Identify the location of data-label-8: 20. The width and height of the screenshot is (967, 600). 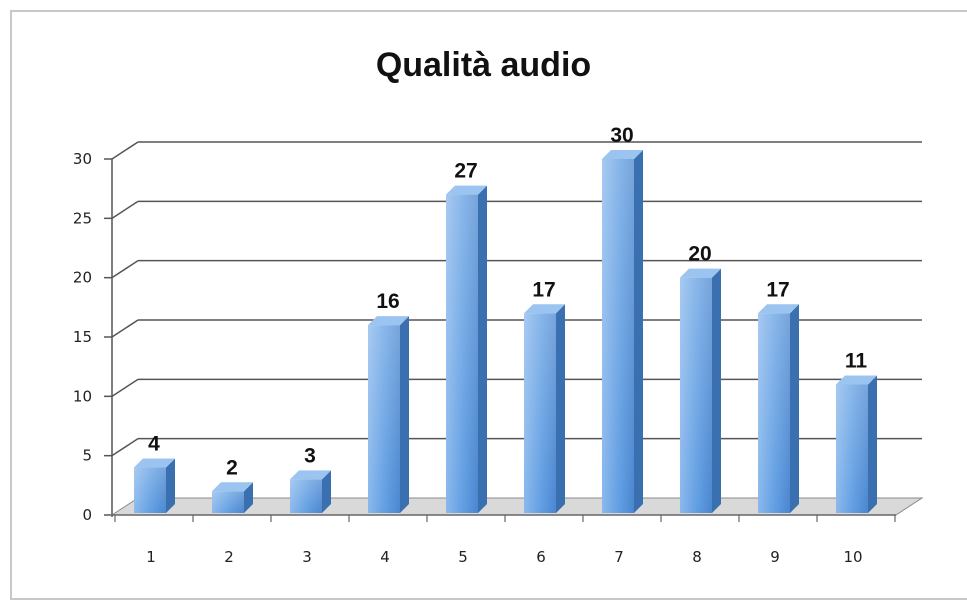
(699, 254).